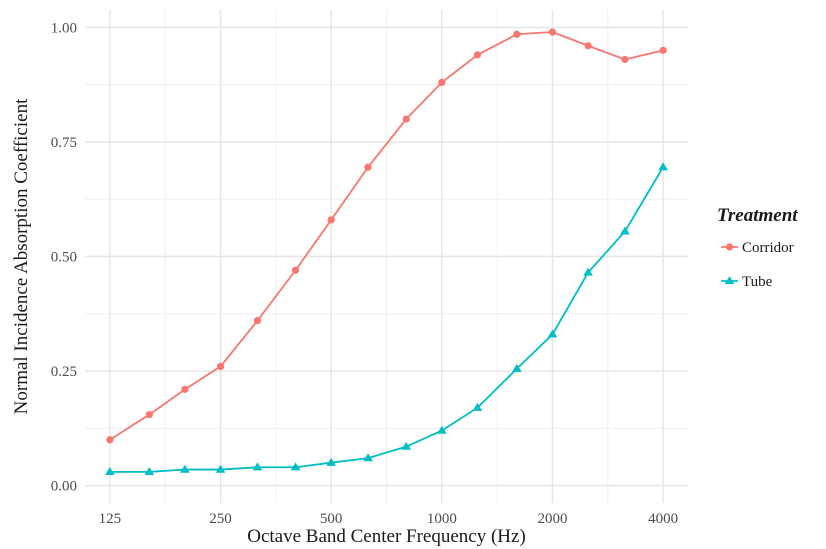 Image resolution: width=826 pixels, height=549 pixels. Describe the element at coordinates (442, 519) in the screenshot. I see `x-tick-label: 1000` at that location.